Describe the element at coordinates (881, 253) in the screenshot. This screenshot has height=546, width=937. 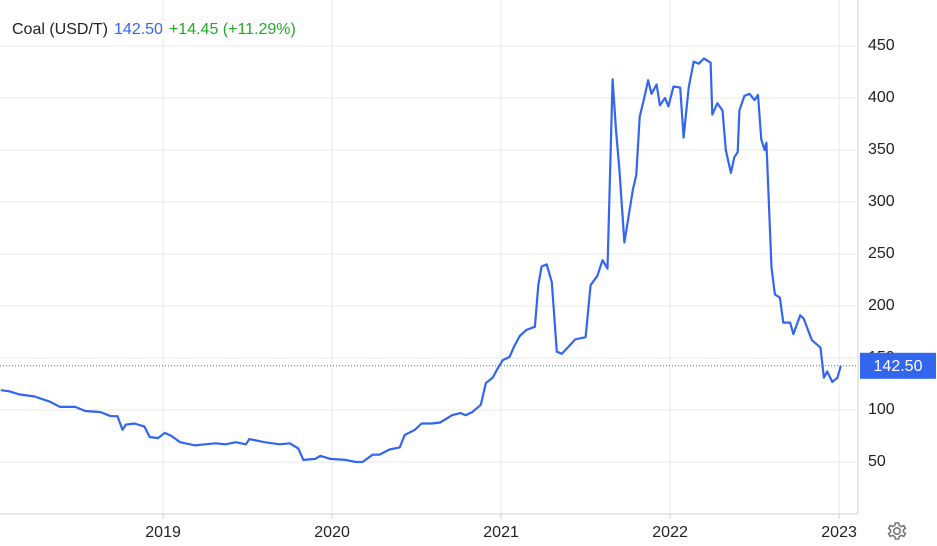
I see `y-tick-label: 250` at that location.